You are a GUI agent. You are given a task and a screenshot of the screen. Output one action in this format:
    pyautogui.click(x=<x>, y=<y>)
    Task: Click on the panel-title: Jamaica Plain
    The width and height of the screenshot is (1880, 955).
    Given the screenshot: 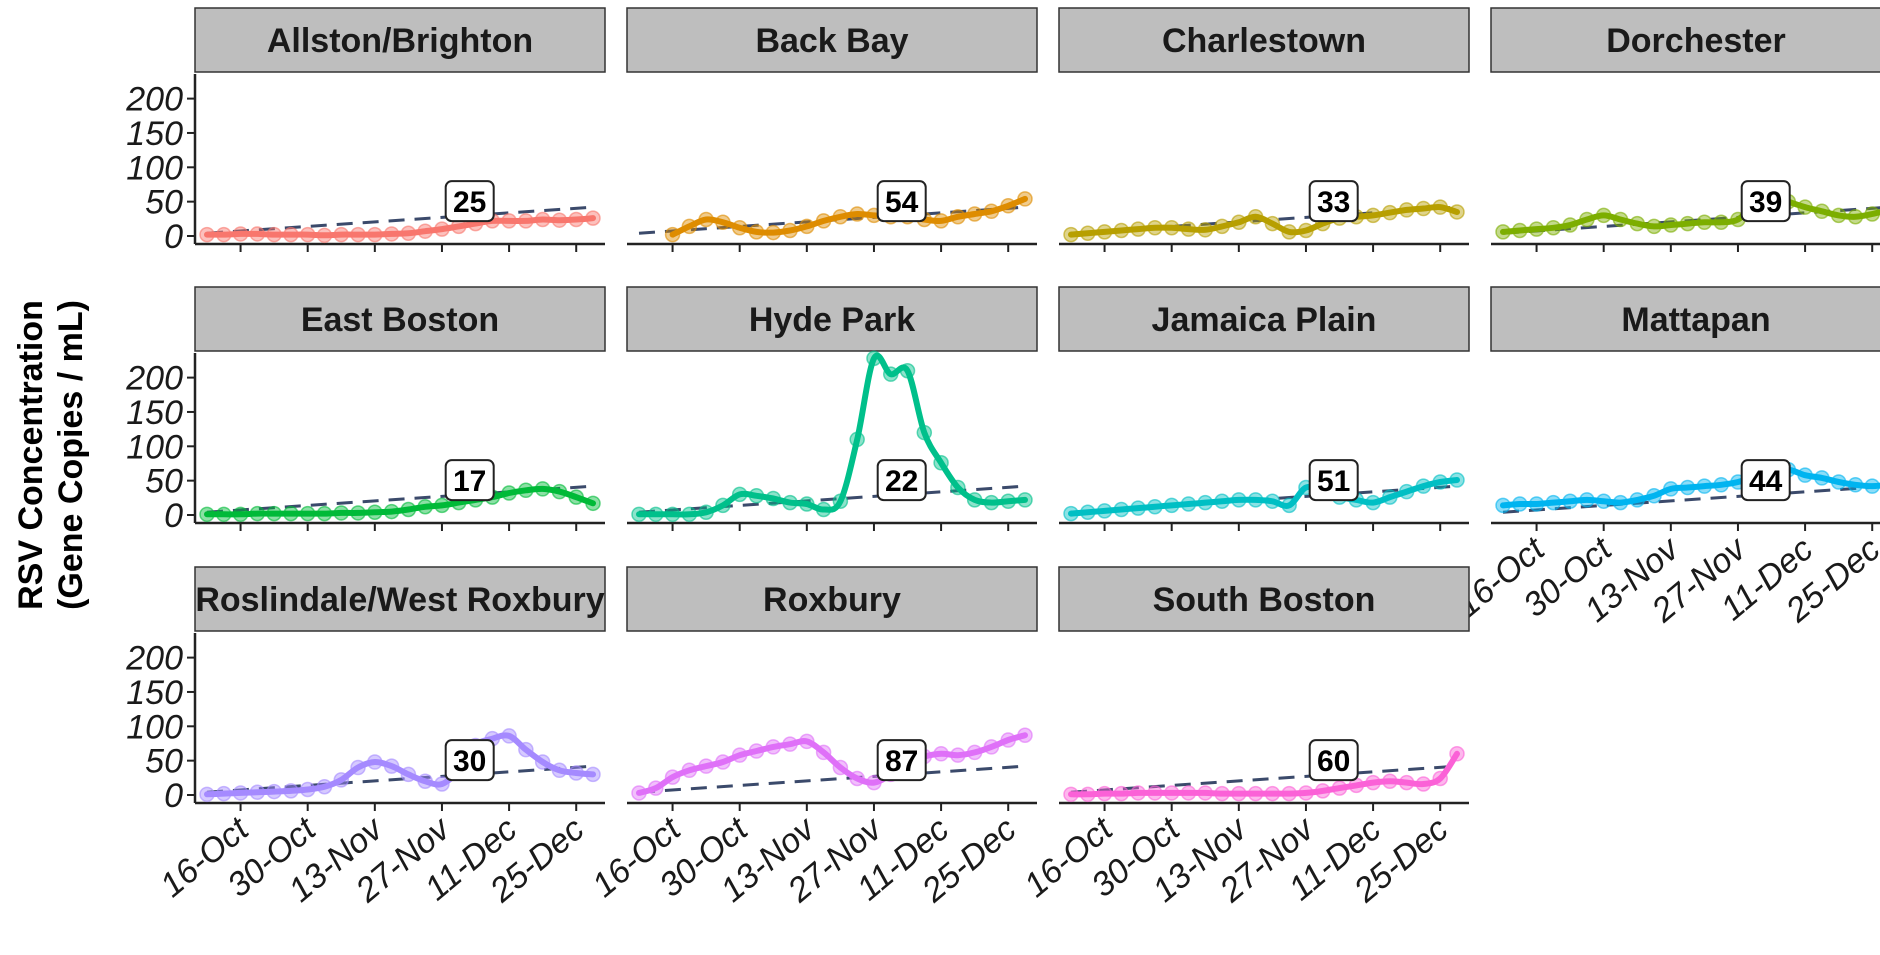 What is the action you would take?
    pyautogui.click(x=1264, y=320)
    